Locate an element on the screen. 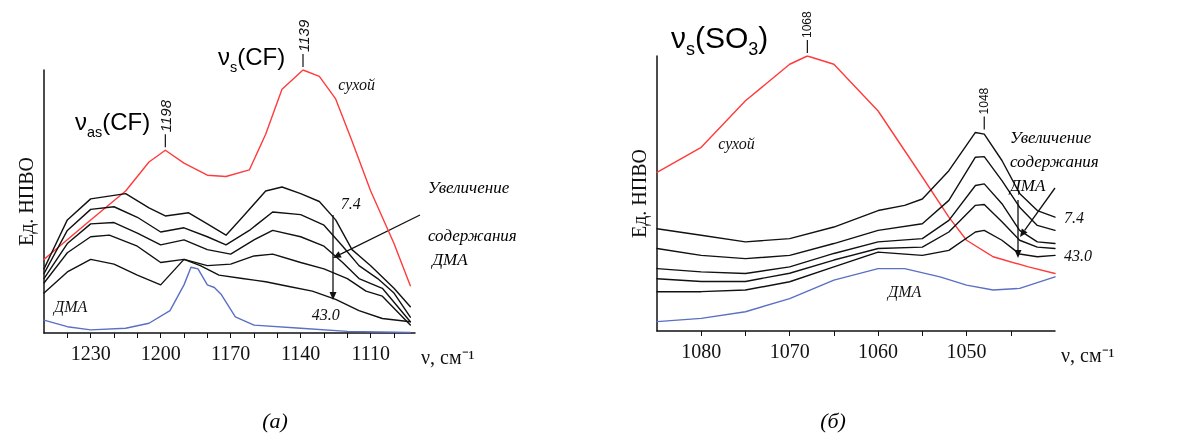 This screenshot has width=1198, height=445. x-tick-label: 1080 is located at coordinates (701, 351).